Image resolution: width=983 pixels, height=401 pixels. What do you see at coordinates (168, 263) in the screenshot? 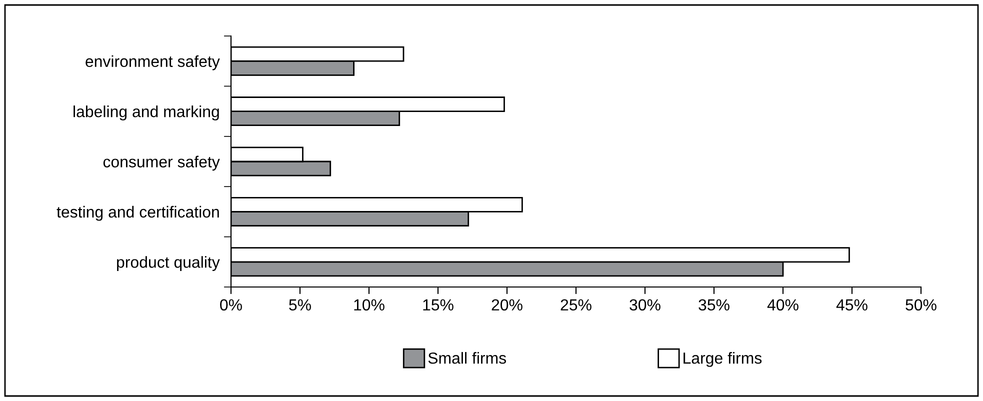
I see `y-tick-label: product quality` at bounding box center [168, 263].